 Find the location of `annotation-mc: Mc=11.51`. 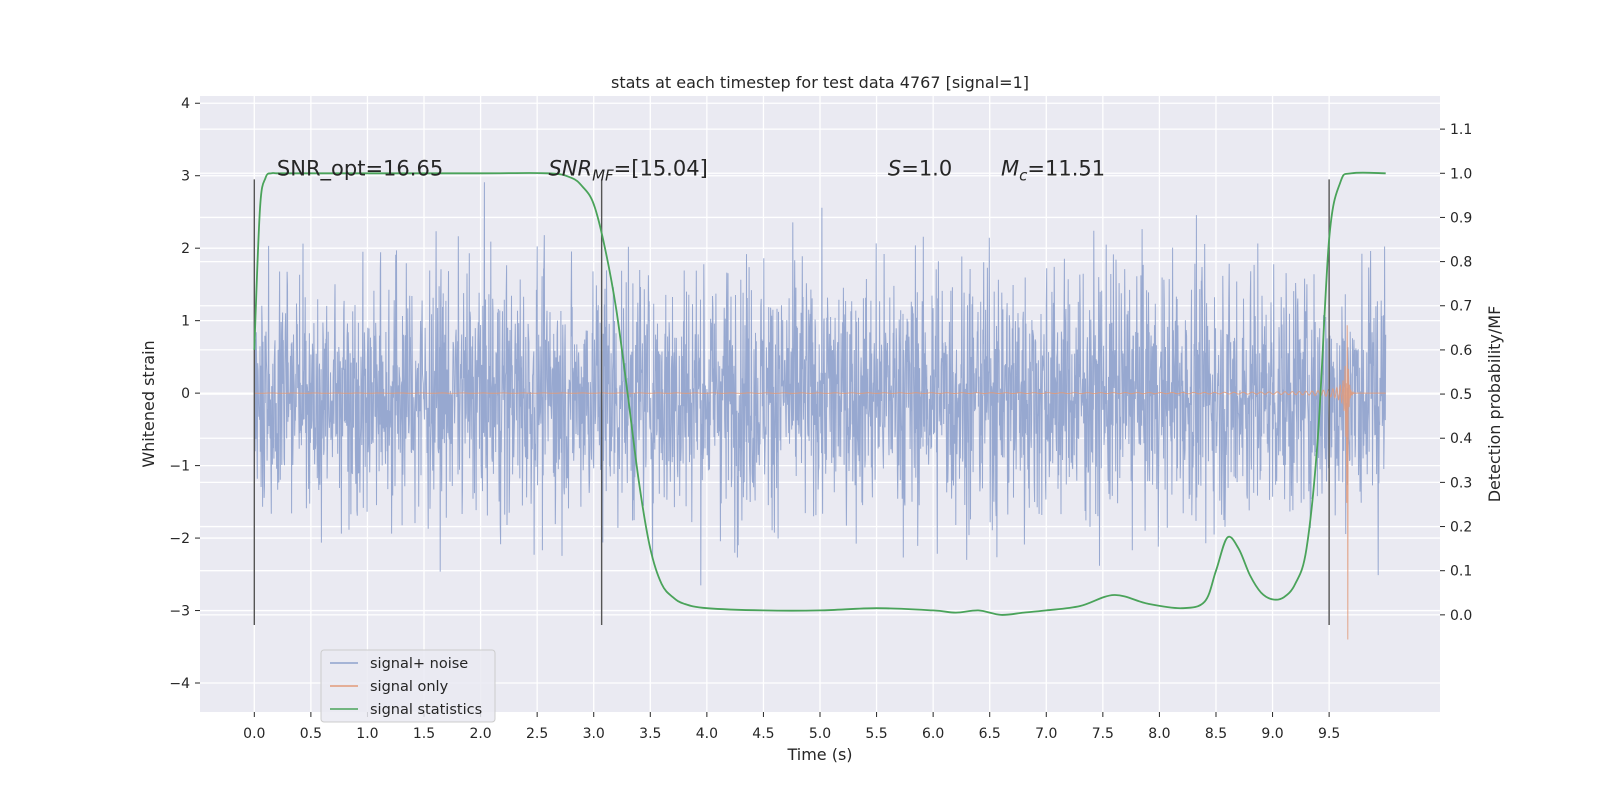

annotation-mc: Mc=11.51 is located at coordinates (1053, 171).